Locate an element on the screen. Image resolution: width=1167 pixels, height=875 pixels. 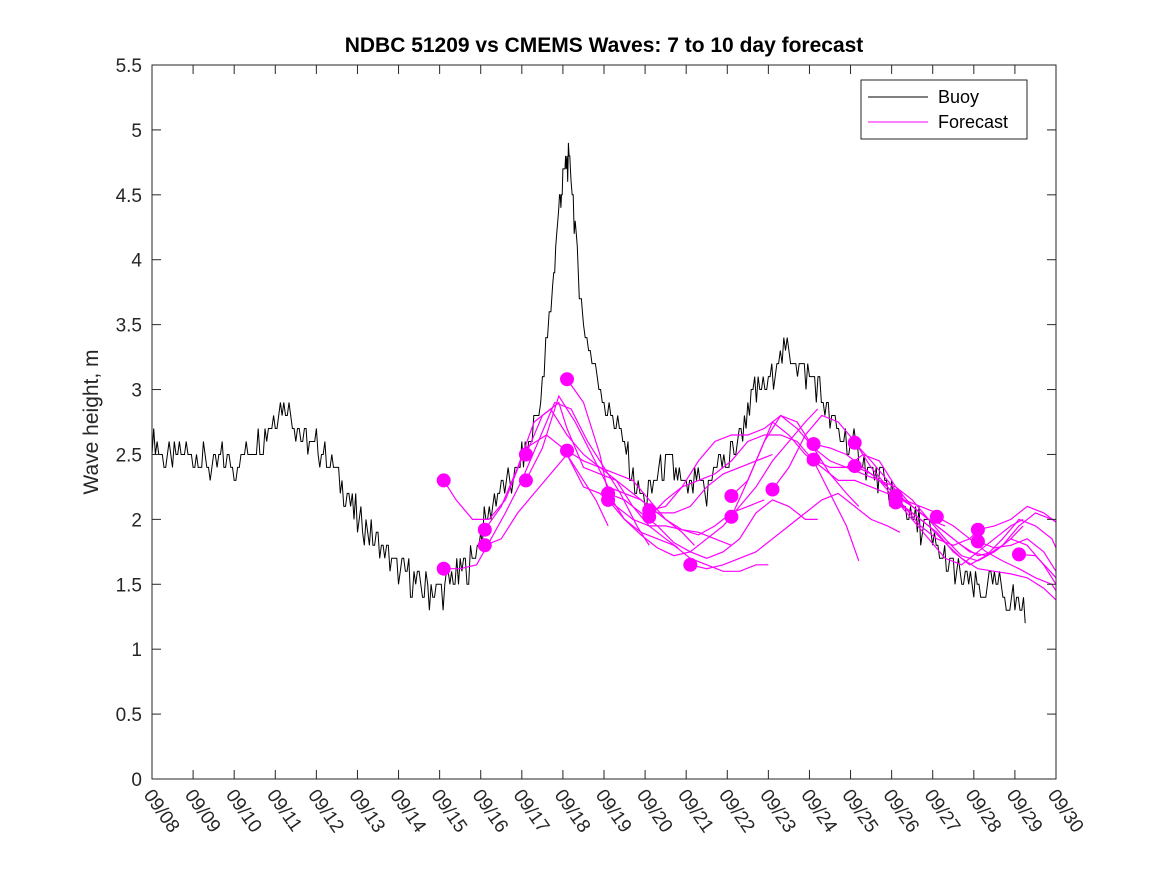
y-tick-label: 2.5 is located at coordinates (129, 455).